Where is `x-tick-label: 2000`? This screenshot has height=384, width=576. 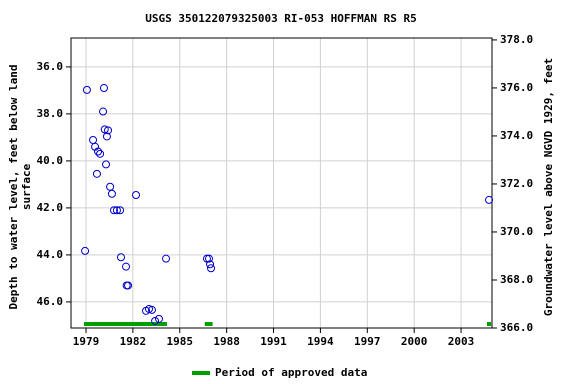 x-tick-label: 2000 is located at coordinates (414, 341).